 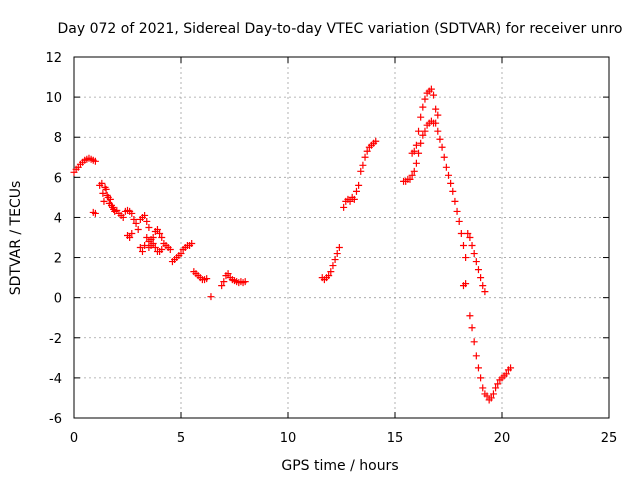 What do you see at coordinates (55, 339) in the screenshot?
I see `y-tick-label: -2` at bounding box center [55, 339].